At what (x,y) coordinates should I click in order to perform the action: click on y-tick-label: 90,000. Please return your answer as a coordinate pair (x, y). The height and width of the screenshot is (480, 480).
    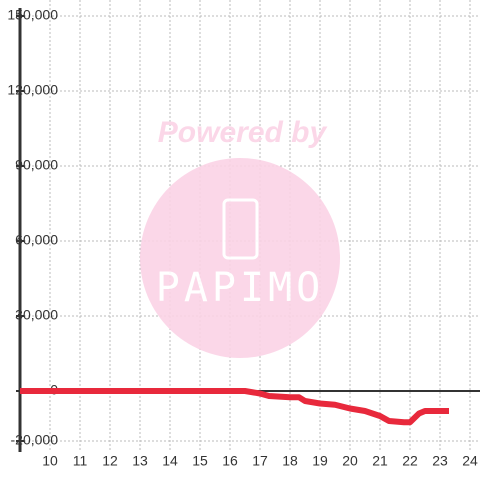
    Looking at the image, I should click on (36, 165).